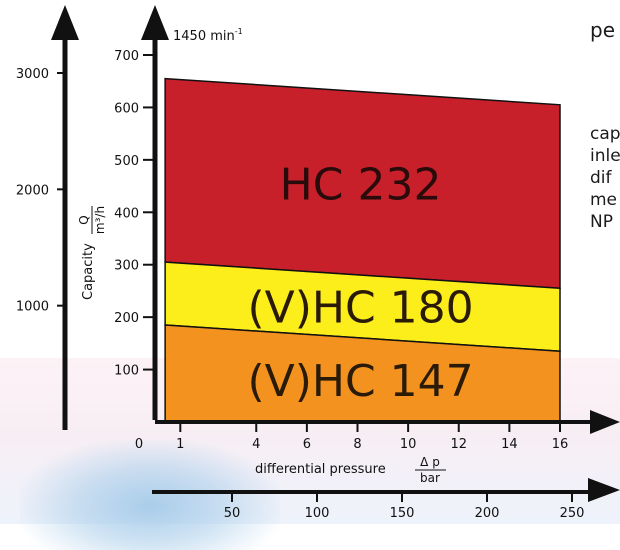 The image size is (620, 550). What do you see at coordinates (126, 318) in the screenshot?
I see `y-tick-label: 200` at bounding box center [126, 318].